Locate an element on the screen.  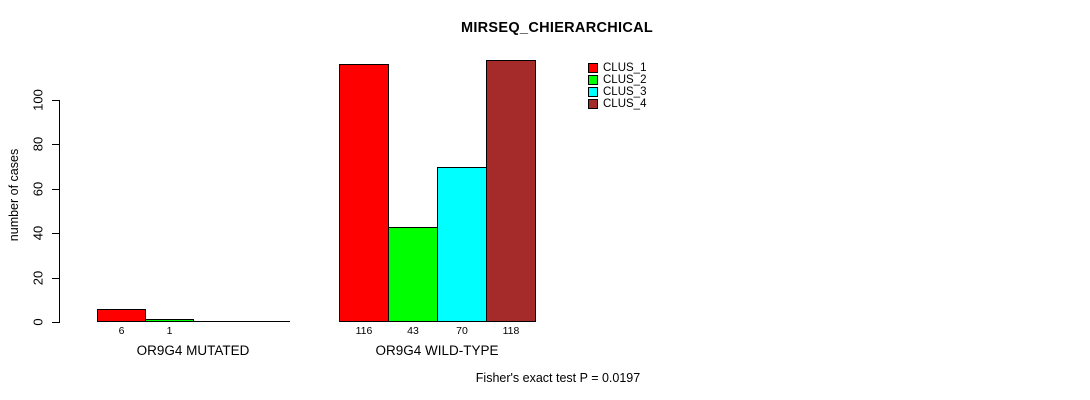
bar-value-label: 70 is located at coordinates (462, 331).